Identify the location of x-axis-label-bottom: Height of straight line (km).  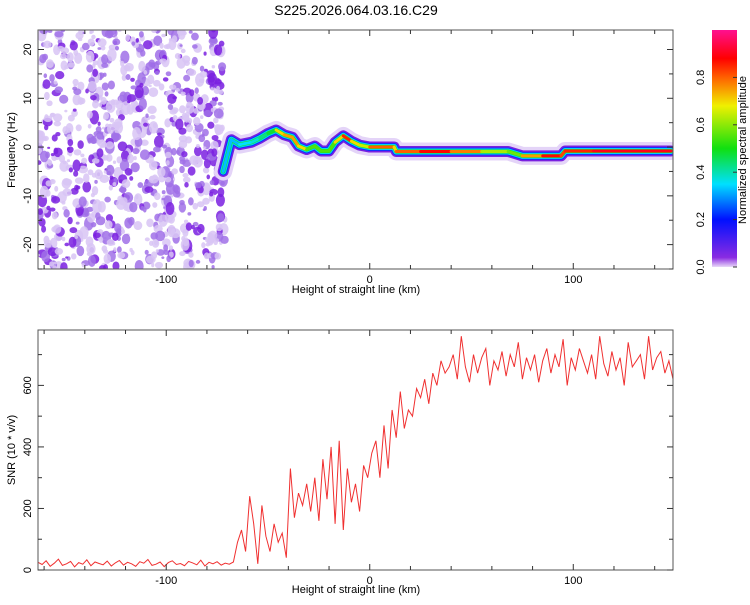
(356, 590).